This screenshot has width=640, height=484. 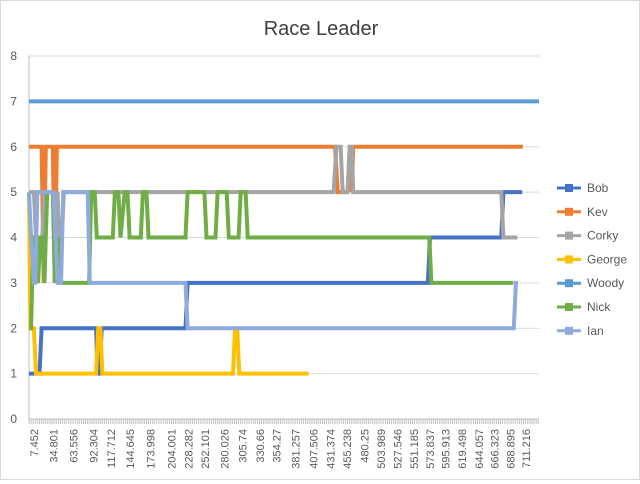 What do you see at coordinates (173, 449) in the screenshot?
I see `x-tick-label: 204.001` at bounding box center [173, 449].